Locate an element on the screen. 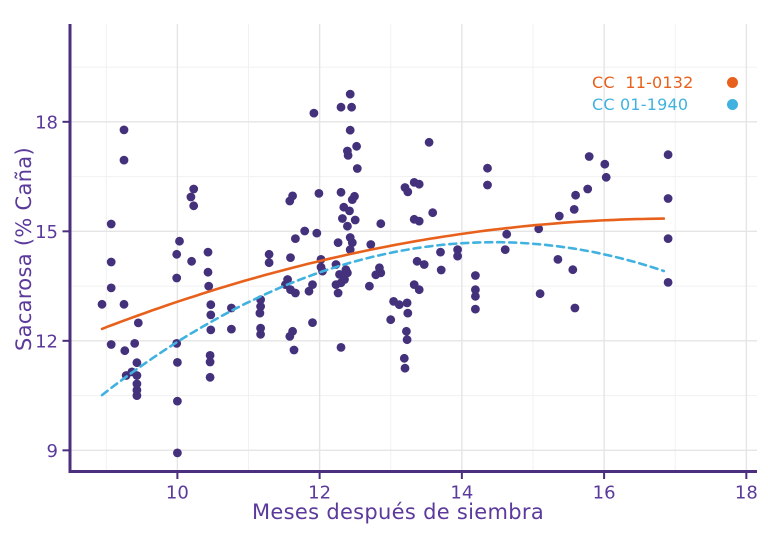 The width and height of the screenshot is (768, 558). x-tick-label: 14 is located at coordinates (461, 493).